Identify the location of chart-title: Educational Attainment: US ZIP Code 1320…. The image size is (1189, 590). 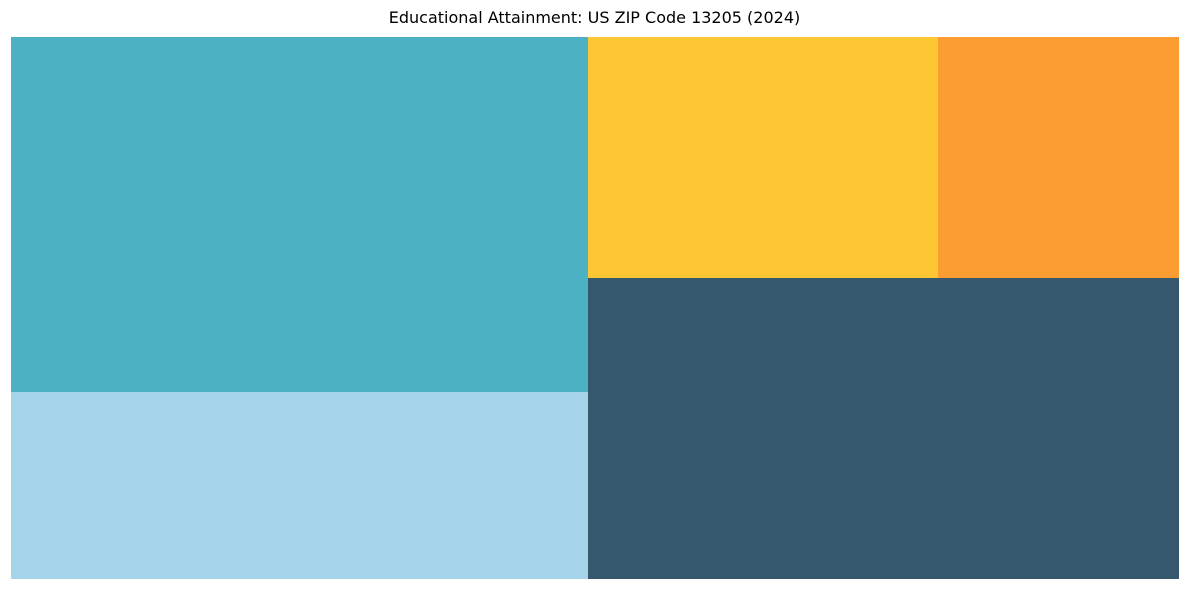
(594, 17).